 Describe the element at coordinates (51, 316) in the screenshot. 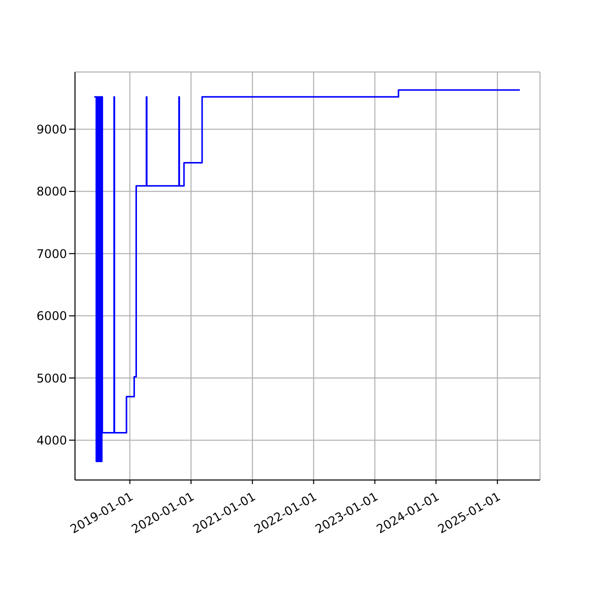

I see `y-tick-label: 6000` at that location.